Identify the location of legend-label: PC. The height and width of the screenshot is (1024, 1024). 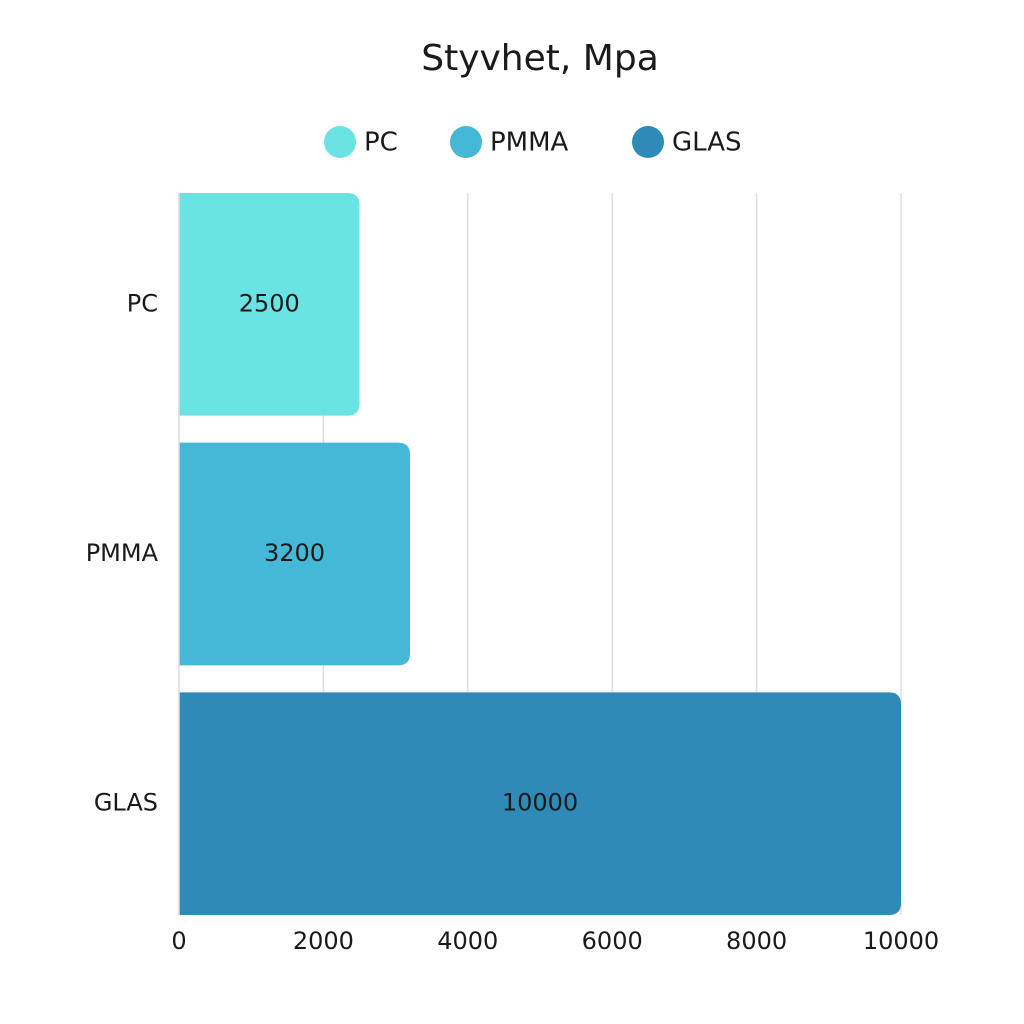
(381, 143).